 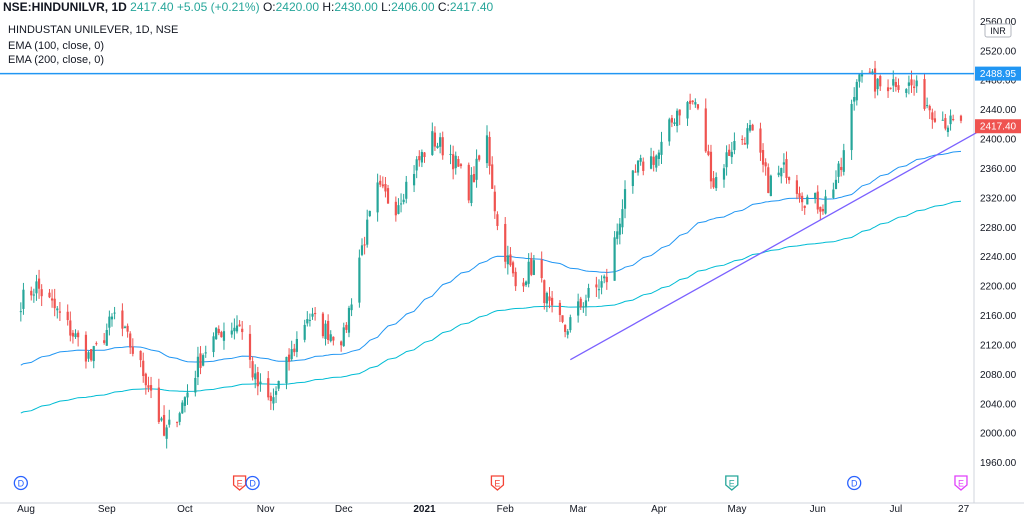 I want to click on symbol-name: NSE:HINDUNILVR, 1D, so click(x=65, y=7).